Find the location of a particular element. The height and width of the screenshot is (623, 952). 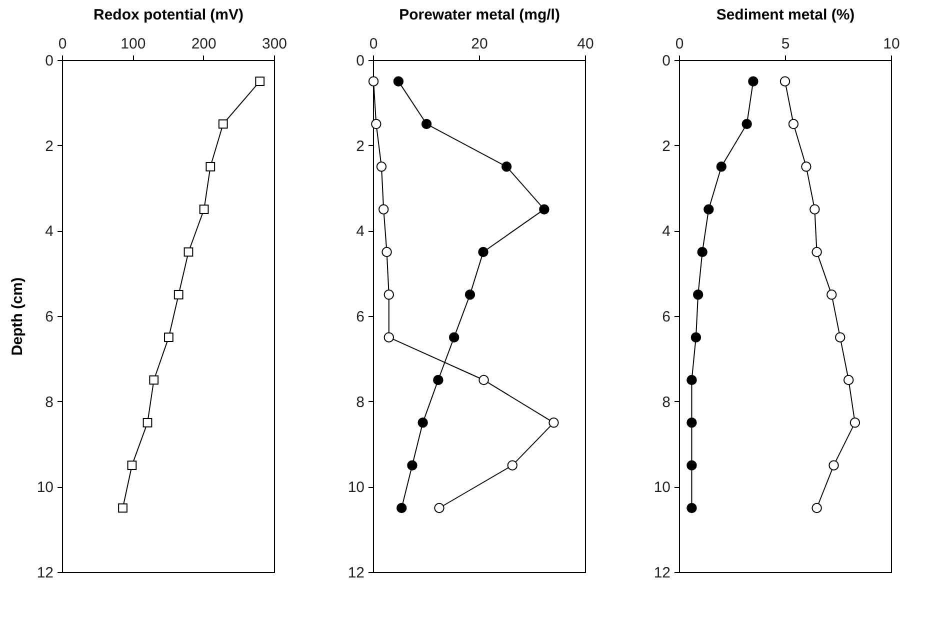

x-tick-label: 300 is located at coordinates (275, 44).